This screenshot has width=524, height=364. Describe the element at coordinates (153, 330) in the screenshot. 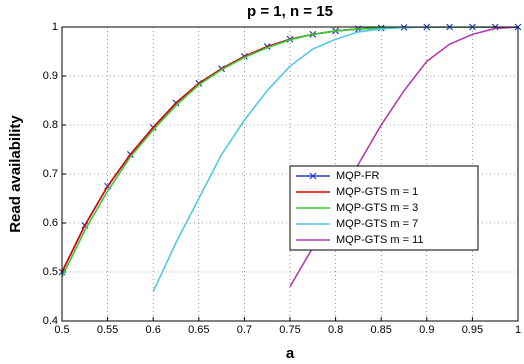

I see `x-tick-label: 0.6` at that location.